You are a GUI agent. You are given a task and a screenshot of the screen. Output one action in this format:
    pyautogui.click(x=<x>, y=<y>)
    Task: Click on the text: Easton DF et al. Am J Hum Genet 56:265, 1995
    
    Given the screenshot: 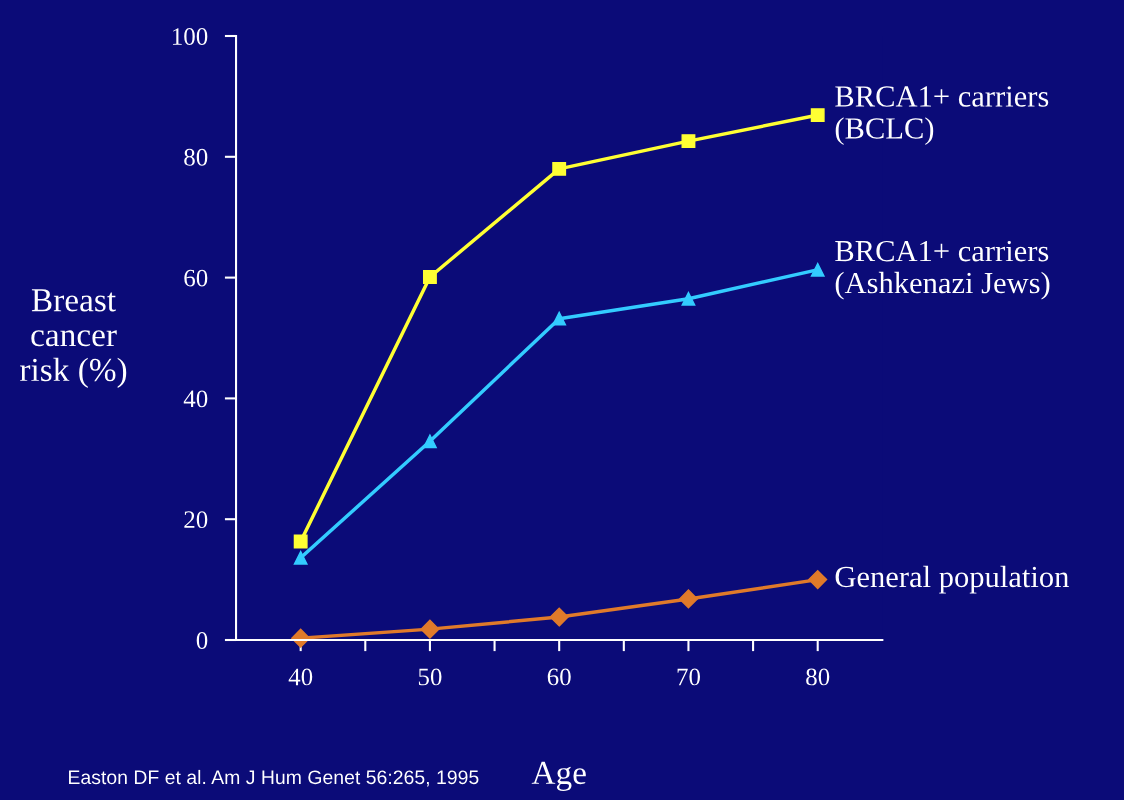 What is the action you would take?
    pyautogui.click(x=274, y=778)
    